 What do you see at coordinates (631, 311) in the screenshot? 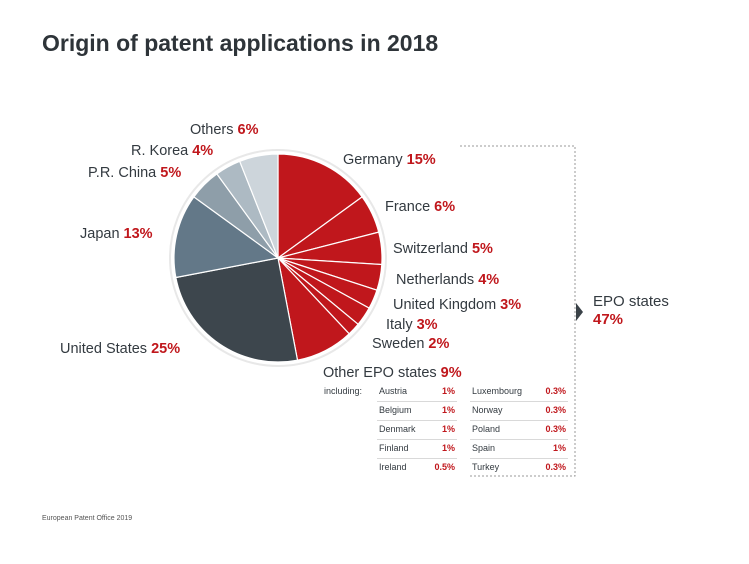
I see `epo-states-label: EPO states 47%` at bounding box center [631, 311].